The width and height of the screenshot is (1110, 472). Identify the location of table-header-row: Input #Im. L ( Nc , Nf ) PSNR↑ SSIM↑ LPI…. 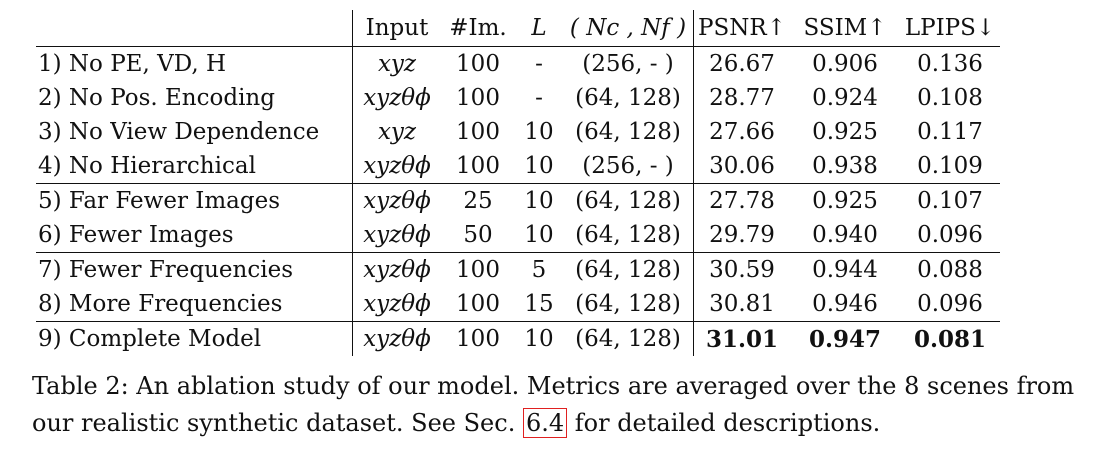
(518, 28).